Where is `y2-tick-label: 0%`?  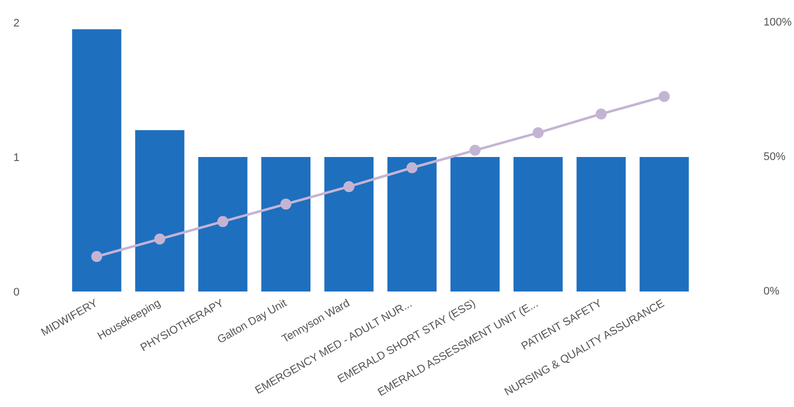
y2-tick-label: 0% is located at coordinates (772, 292).